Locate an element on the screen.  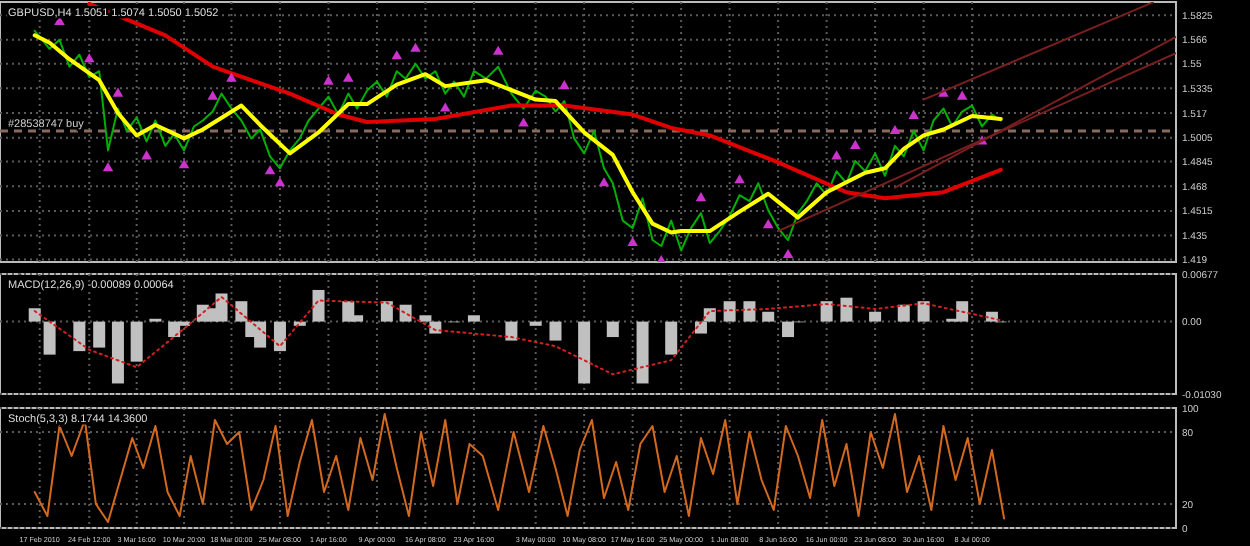
line-series is located at coordinates (517, 335).